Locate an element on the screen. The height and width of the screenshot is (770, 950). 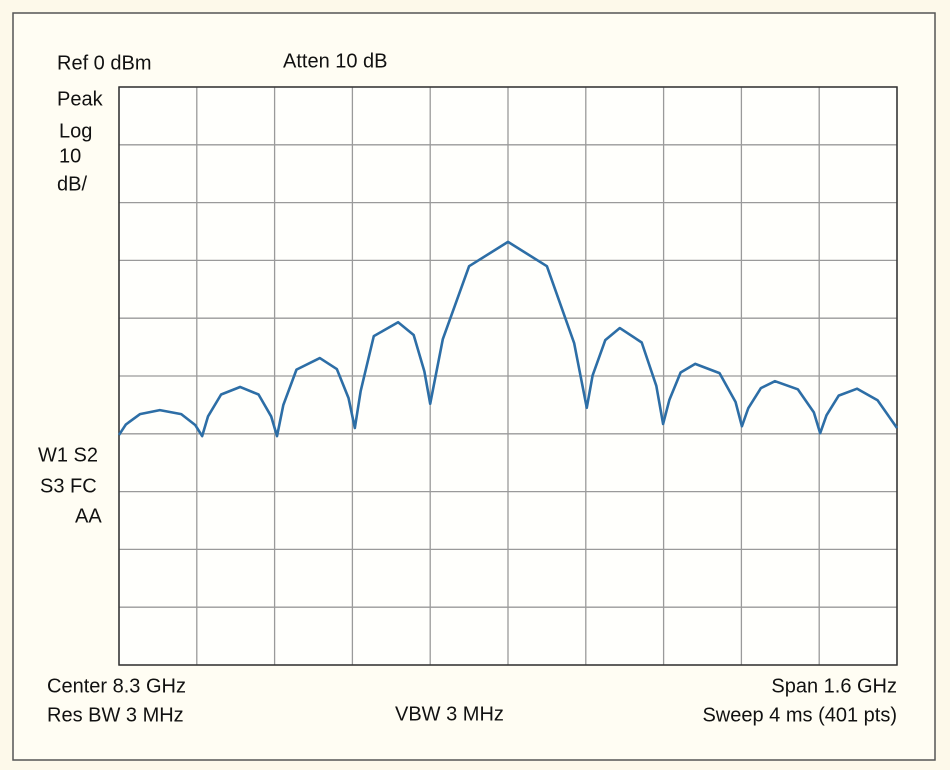
annotation: Res BW 3 MHz is located at coordinates (115, 715).